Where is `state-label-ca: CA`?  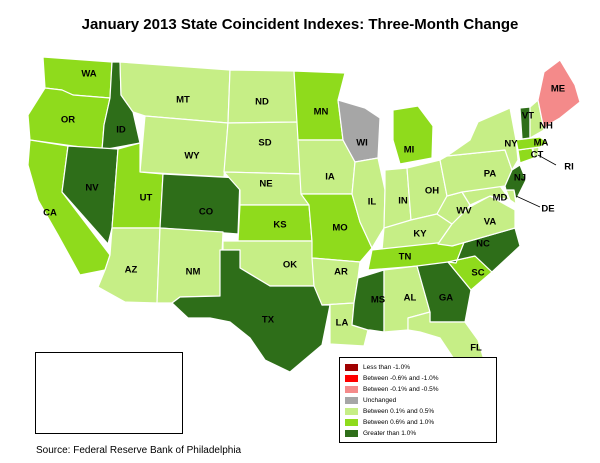 state-label-ca: CA is located at coordinates (50, 213).